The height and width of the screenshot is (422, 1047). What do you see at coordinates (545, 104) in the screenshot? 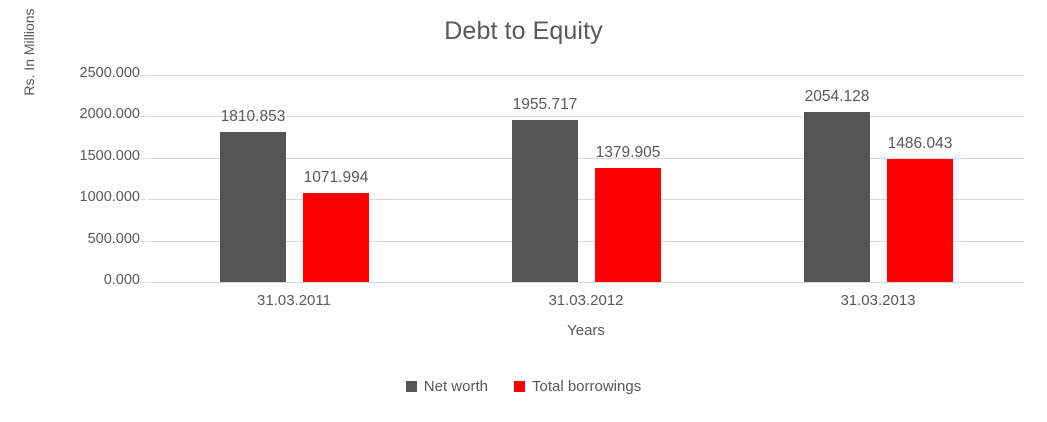
I see `bar-value-label: 1955.717` at bounding box center [545, 104].